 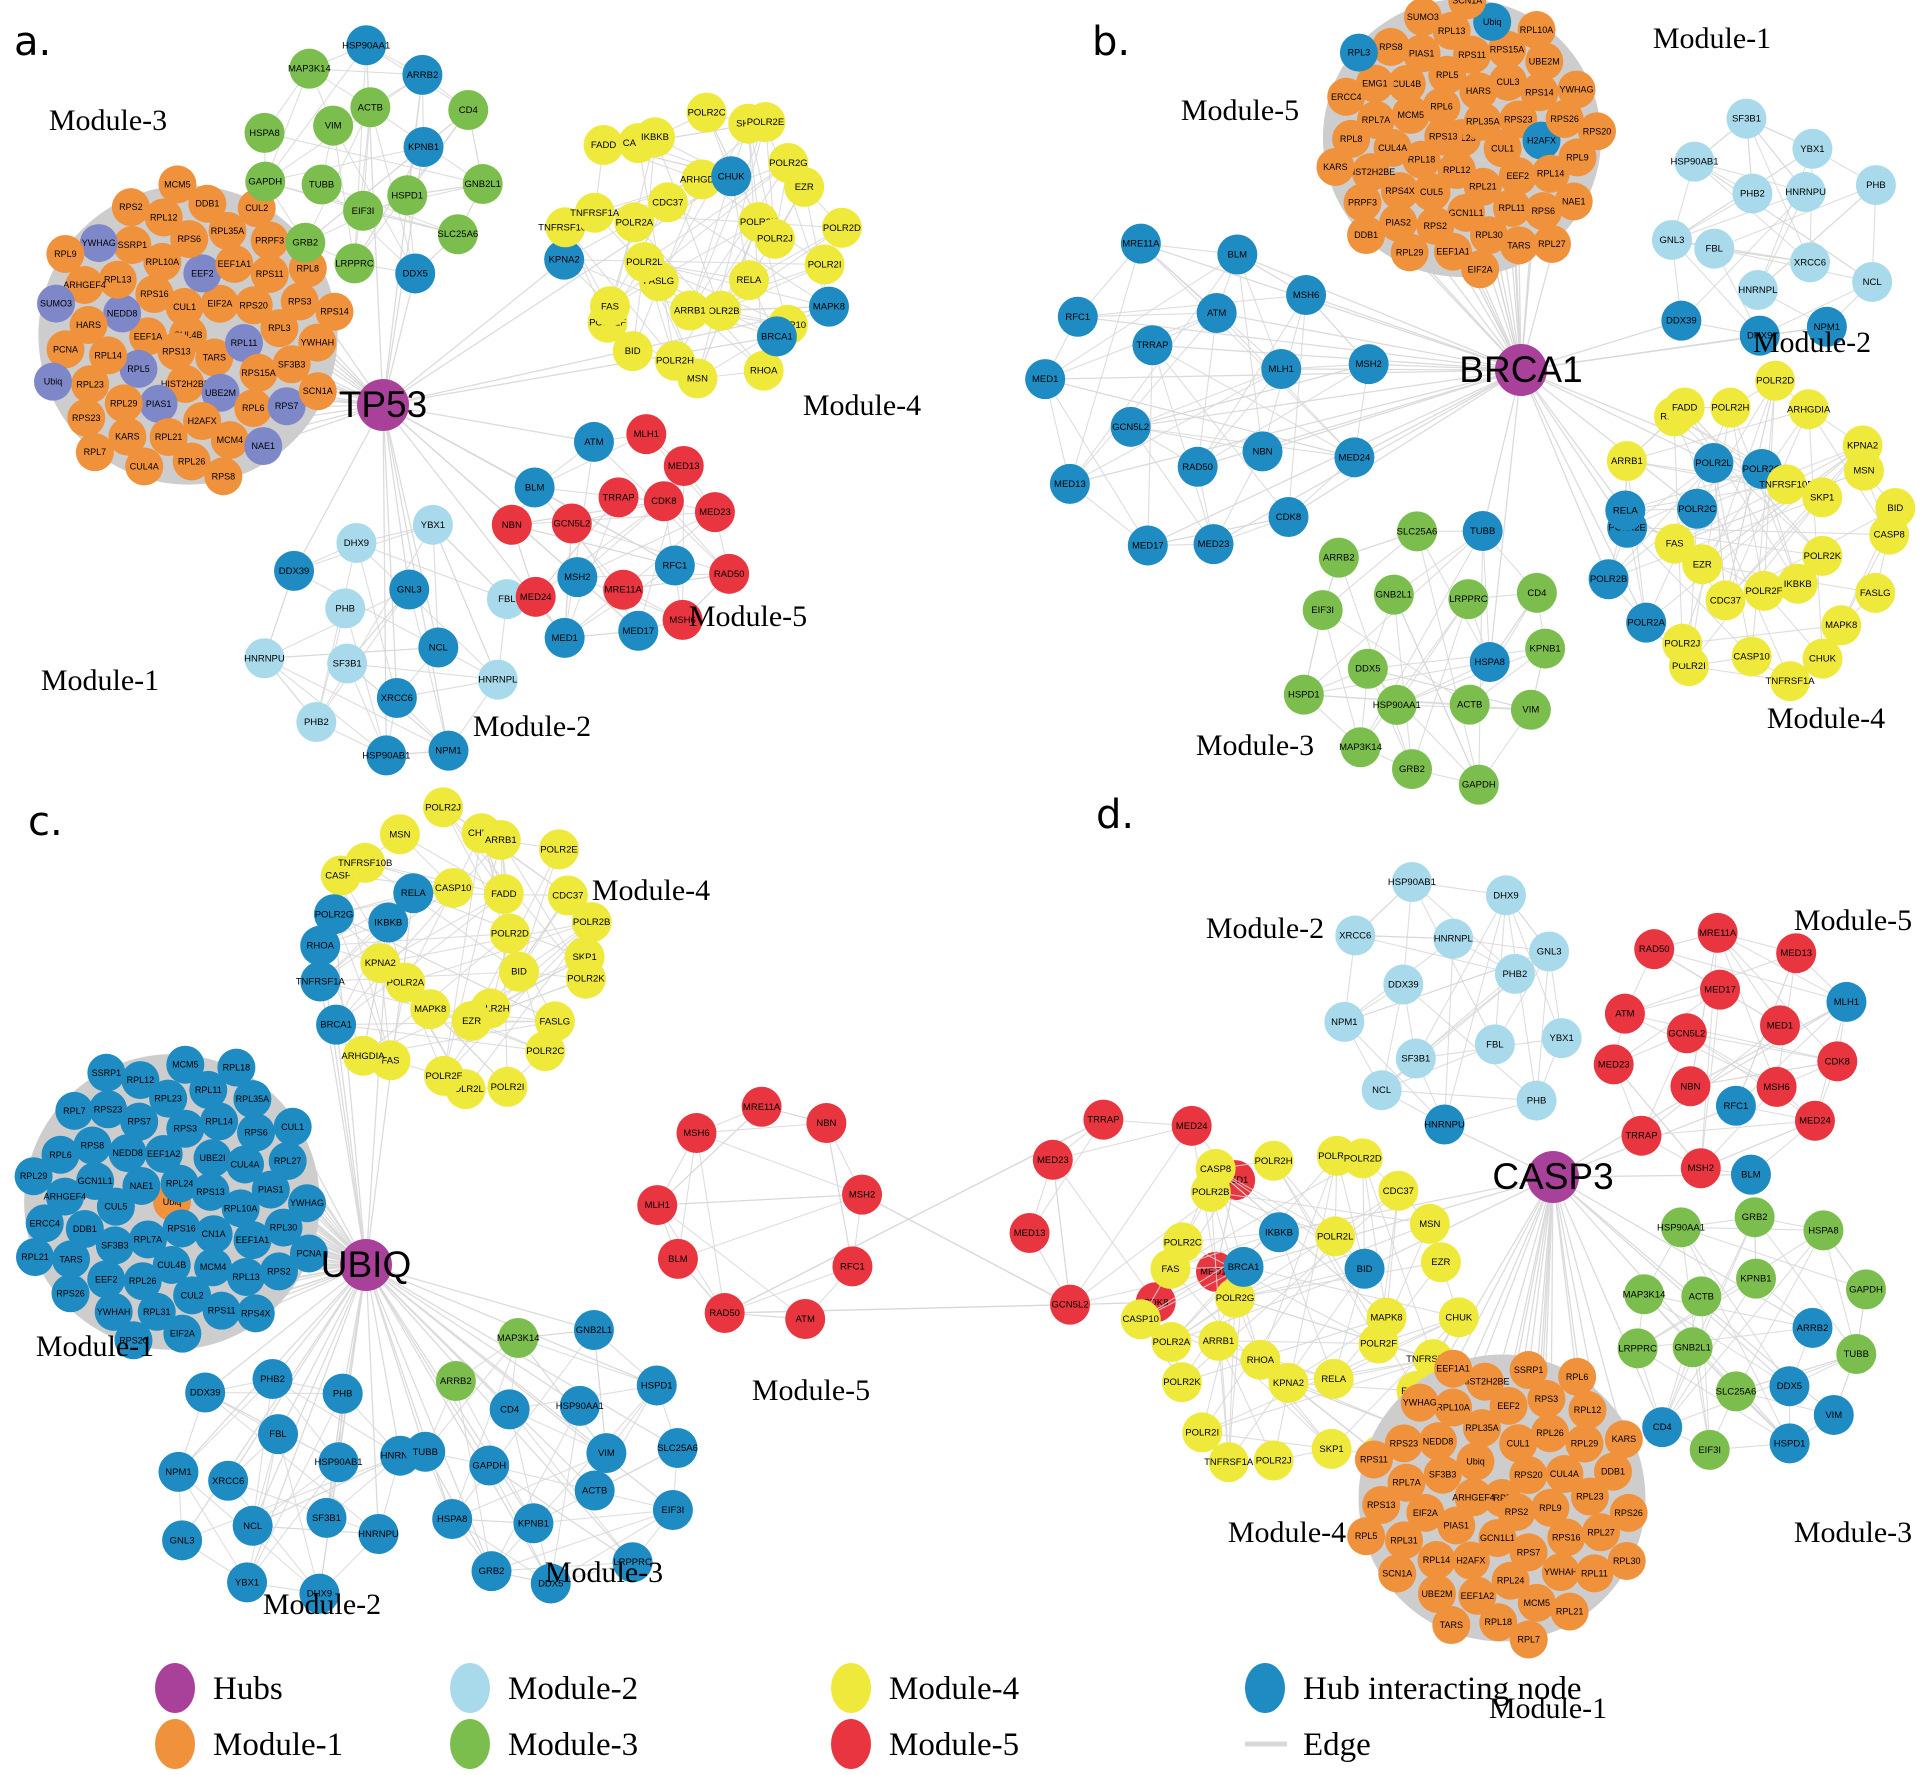 What do you see at coordinates (471, 1020) in the screenshot?
I see `gene-node-EZR` at bounding box center [471, 1020].